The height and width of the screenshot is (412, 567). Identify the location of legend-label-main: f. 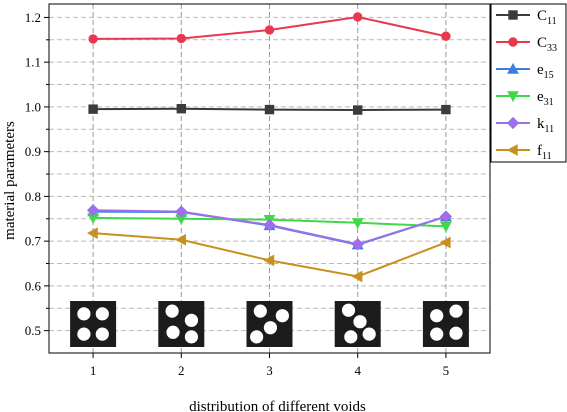
(539, 151).